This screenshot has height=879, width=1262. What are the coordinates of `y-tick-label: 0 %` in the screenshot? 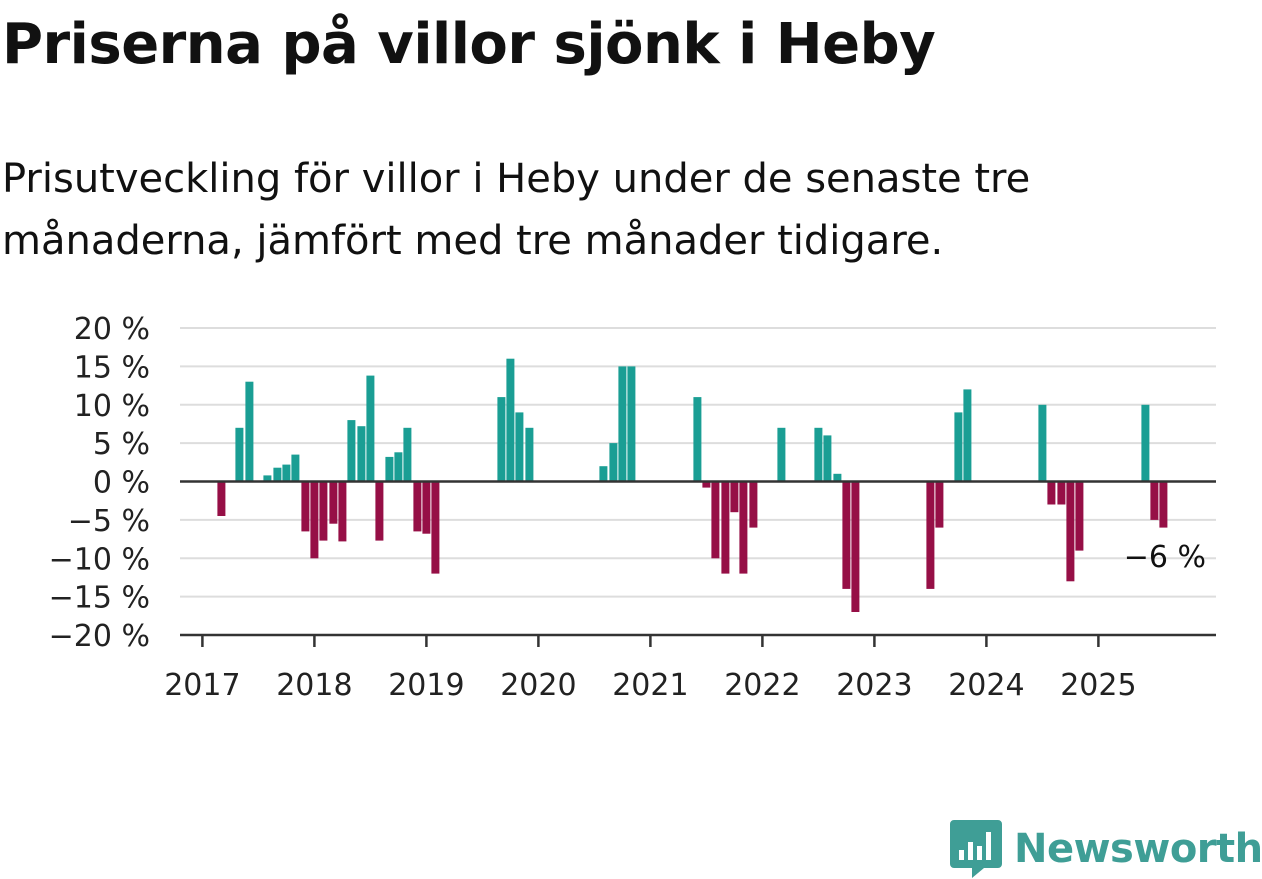 It's located at (121, 483).